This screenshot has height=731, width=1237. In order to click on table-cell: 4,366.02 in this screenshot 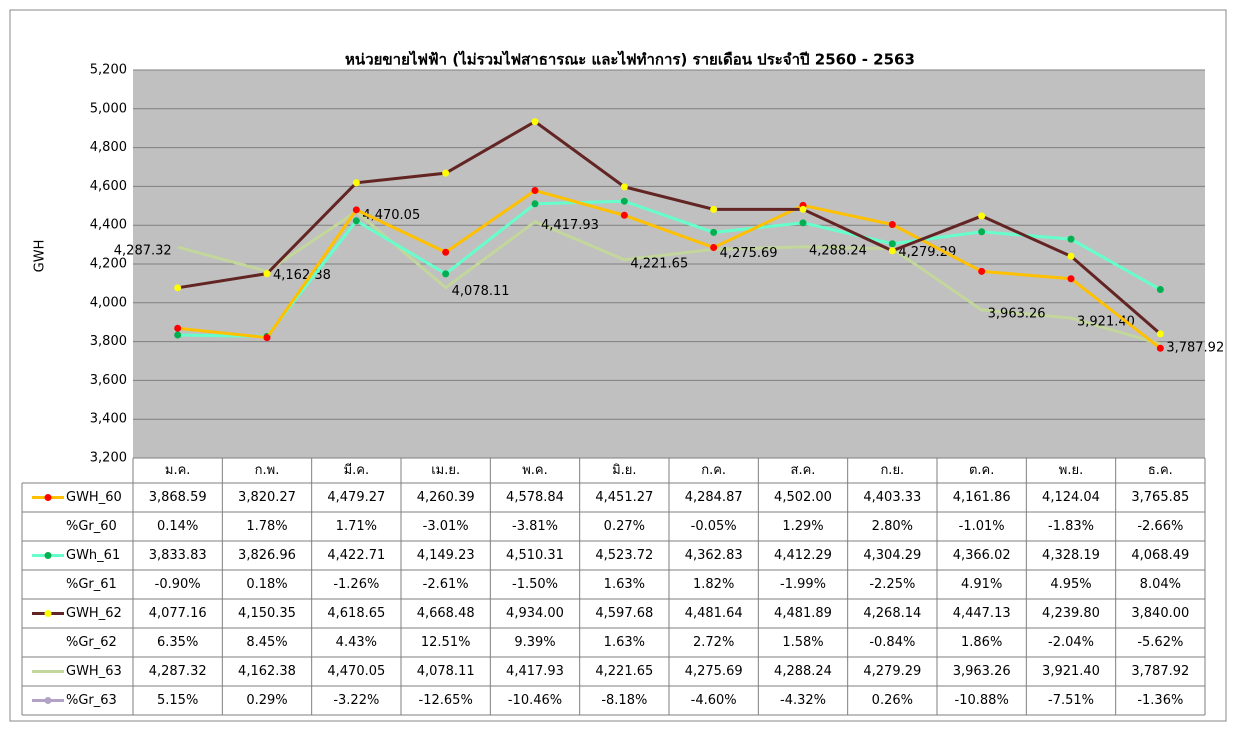, I will do `click(982, 555)`.